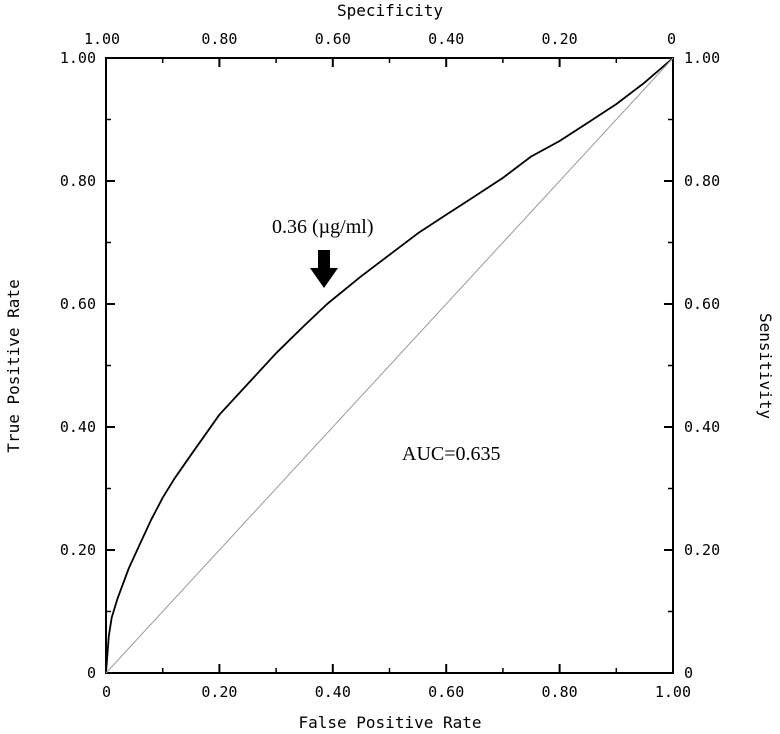  Describe the element at coordinates (560, 39) in the screenshot. I see `top-tick-label: 0.20` at that location.